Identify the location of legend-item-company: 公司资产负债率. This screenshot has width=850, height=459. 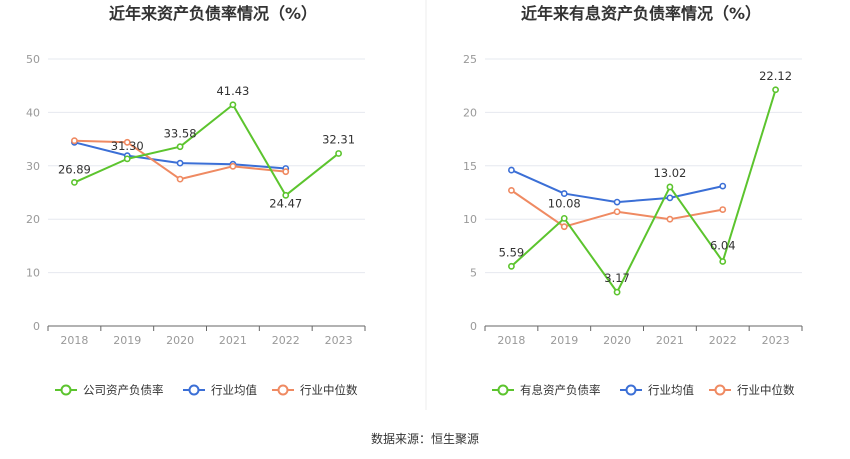
(109, 390).